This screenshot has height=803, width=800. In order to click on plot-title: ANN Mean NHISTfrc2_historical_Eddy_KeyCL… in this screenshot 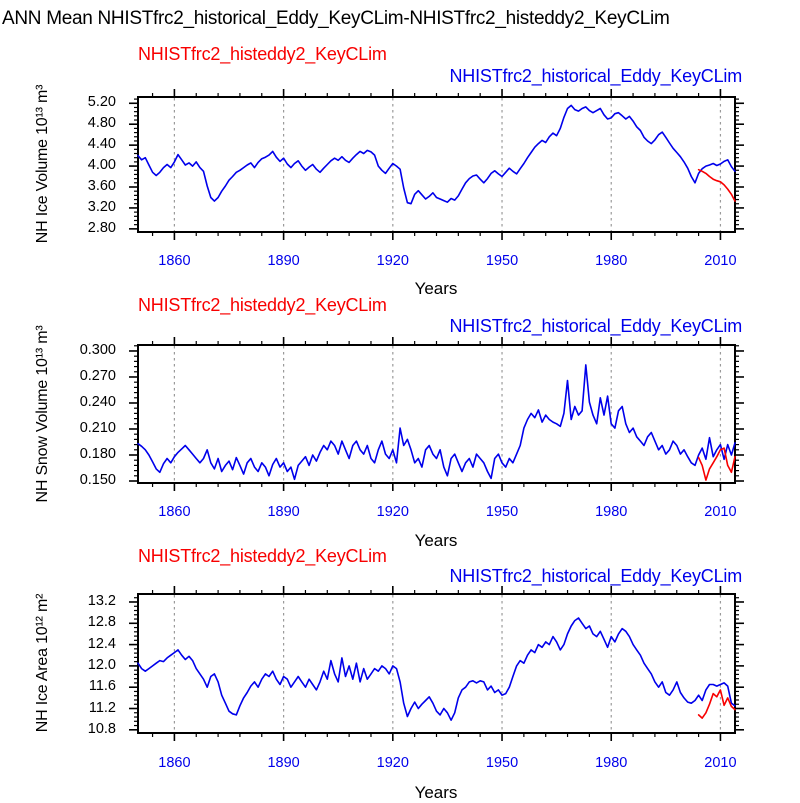, I will do `click(336, 18)`.